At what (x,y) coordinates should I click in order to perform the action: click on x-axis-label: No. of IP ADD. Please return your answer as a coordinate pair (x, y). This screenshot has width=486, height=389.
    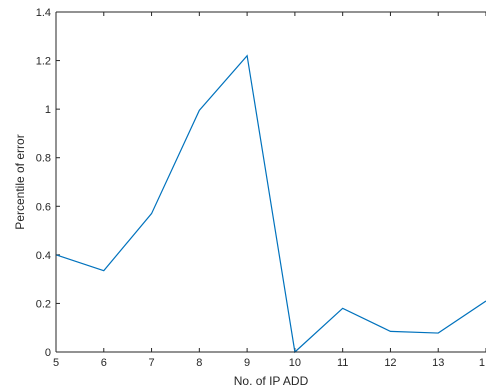
    Looking at the image, I should click on (271, 381).